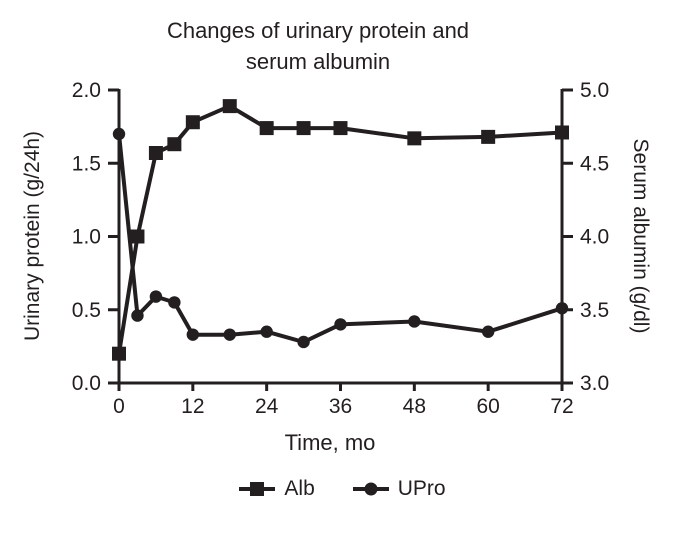  What do you see at coordinates (119, 406) in the screenshot?
I see `x-tick-label: 0` at bounding box center [119, 406].